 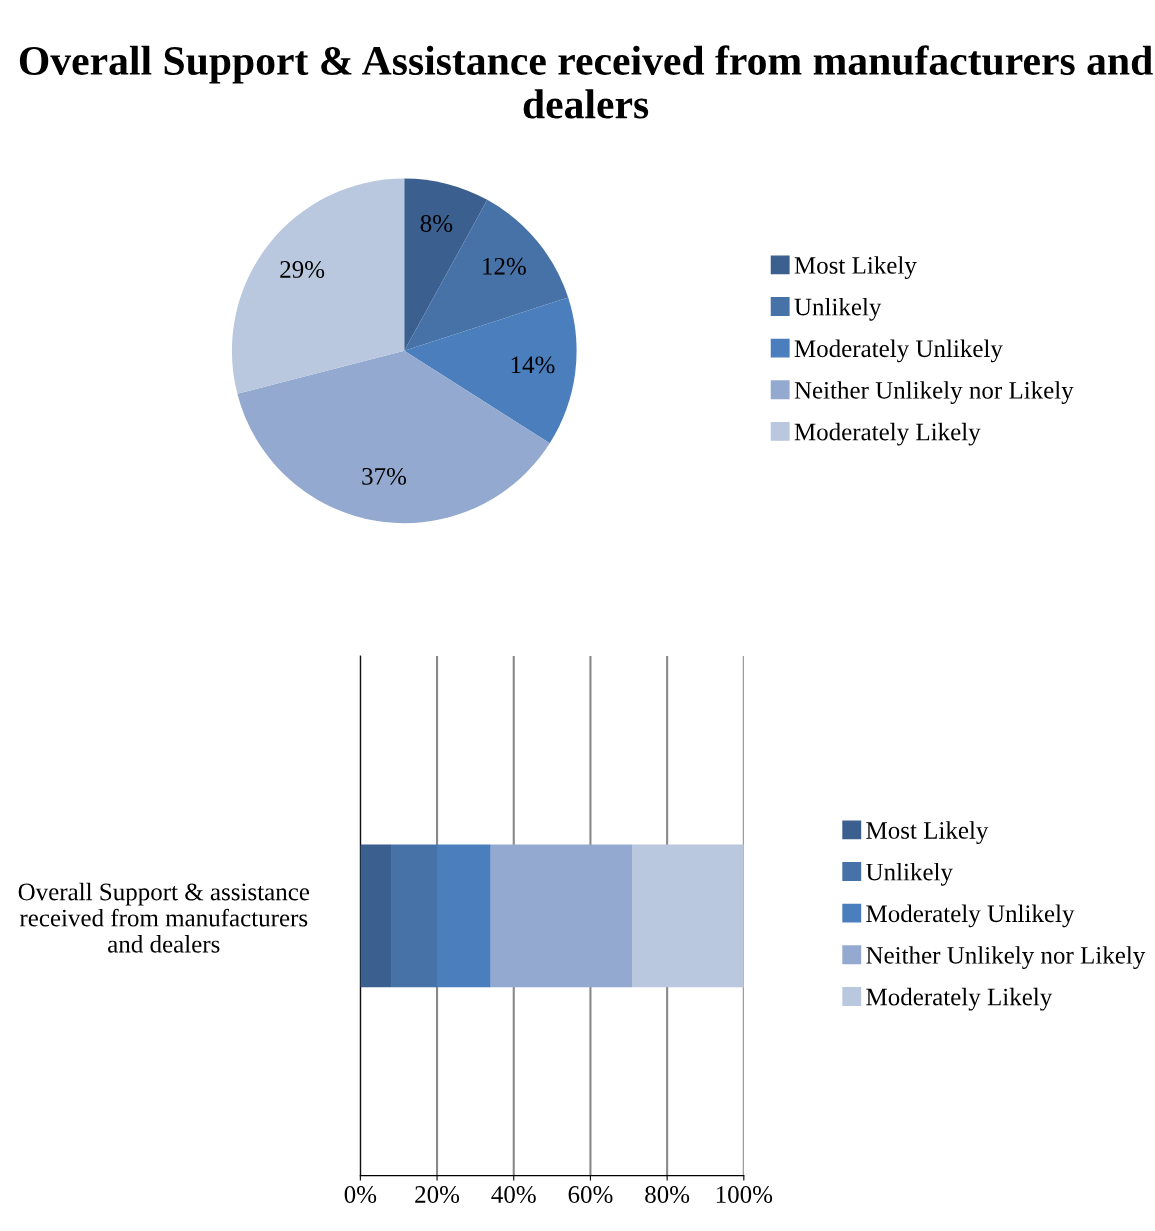 What do you see at coordinates (513, 1194) in the screenshot?
I see `x-tick-label: 40%` at bounding box center [513, 1194].